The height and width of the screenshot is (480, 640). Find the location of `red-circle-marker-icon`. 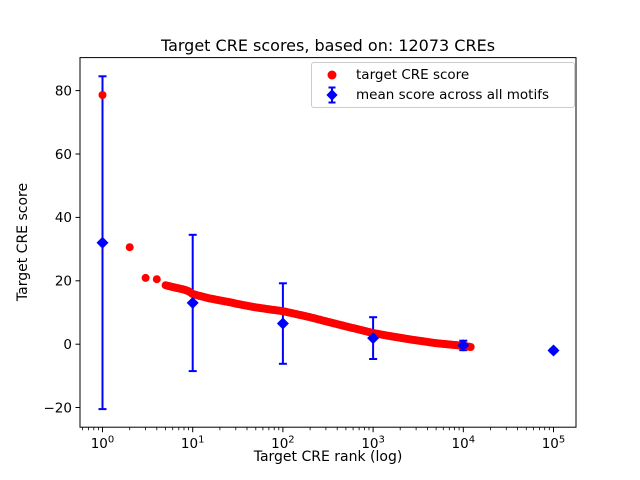

red-circle-marker-icon is located at coordinates (332, 75).